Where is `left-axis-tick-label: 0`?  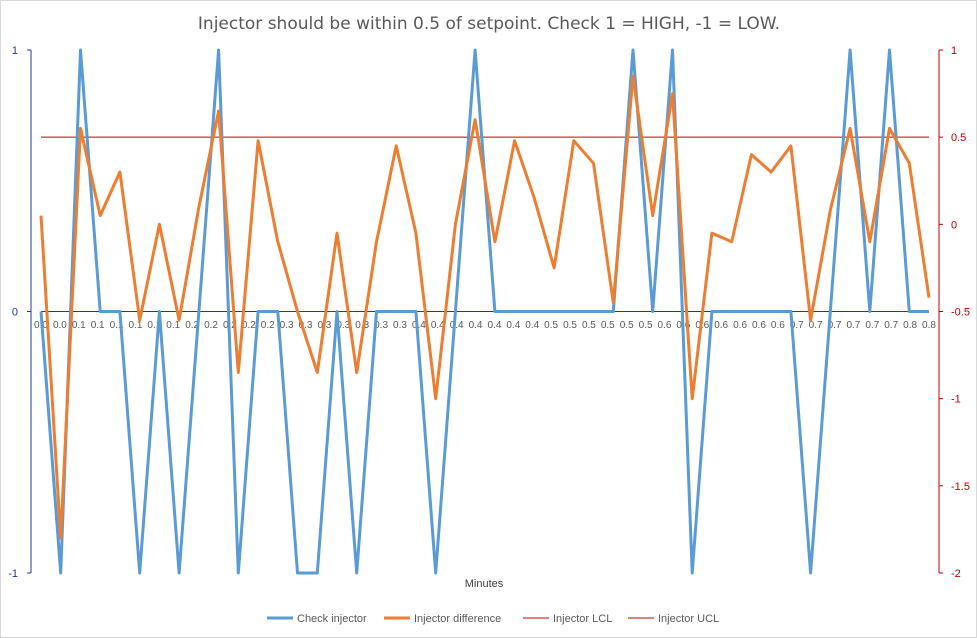
left-axis-tick-label: 0 is located at coordinates (15, 313).